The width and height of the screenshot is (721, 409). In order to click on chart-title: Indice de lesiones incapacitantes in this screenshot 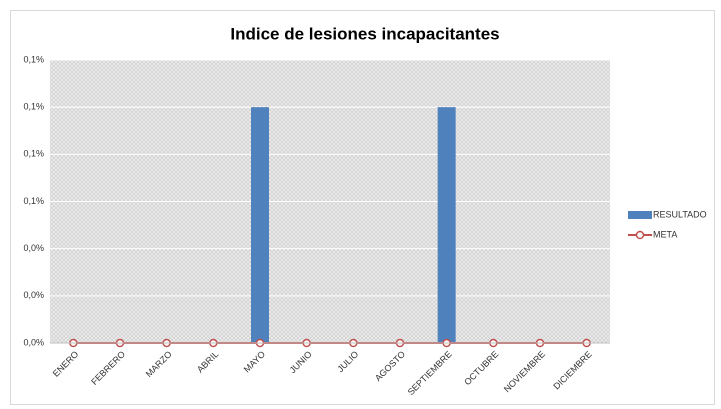, I will do `click(364, 33)`.